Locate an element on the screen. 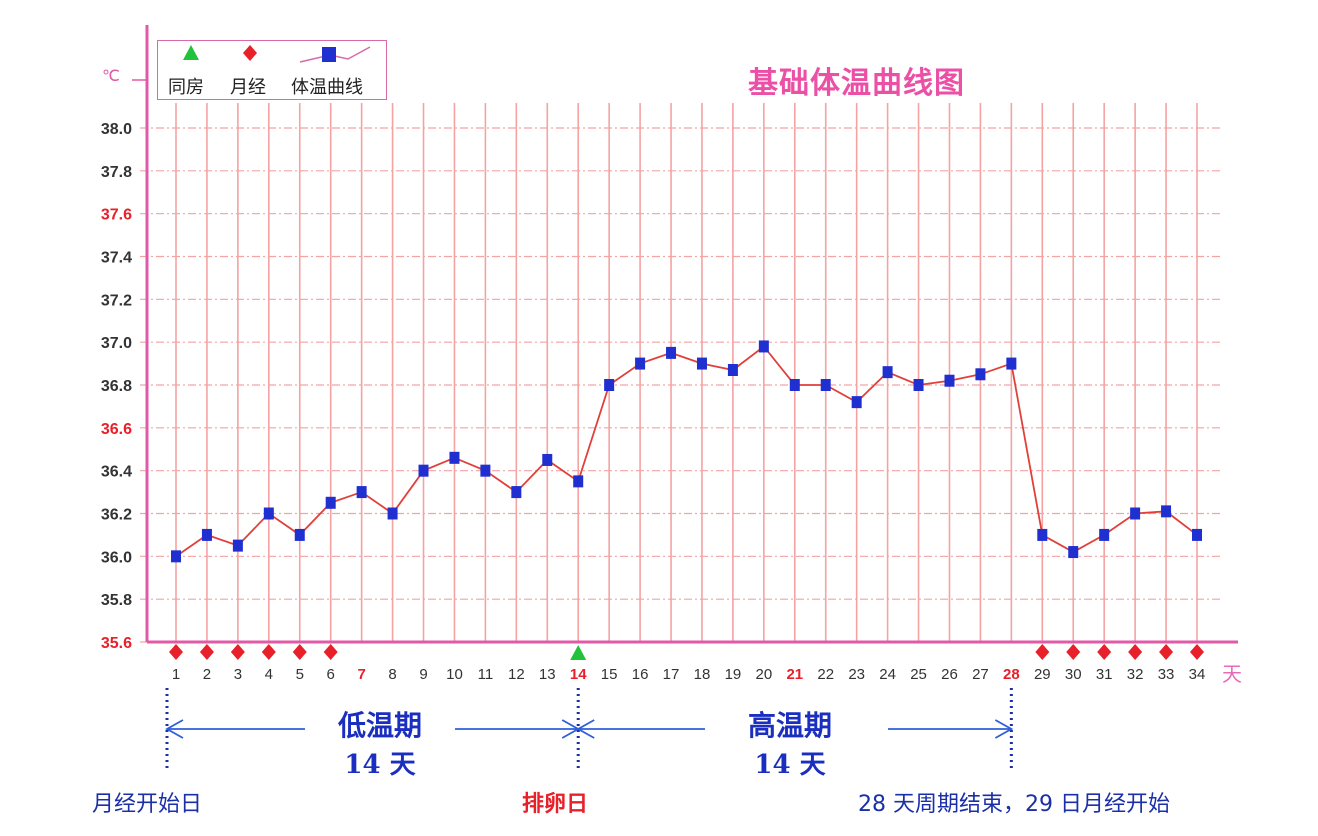 Image resolution: width=1318 pixels, height=836 pixels. high-temp-phase: 高温期 14 天 is located at coordinates (790, 742).